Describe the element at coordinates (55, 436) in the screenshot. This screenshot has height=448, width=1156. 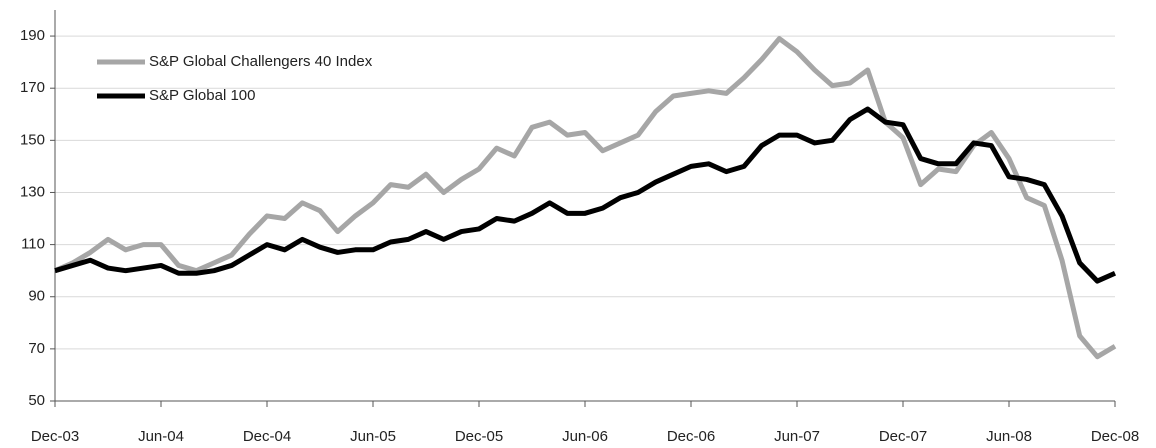
I see `x-tick-label: Dec-03` at that location.